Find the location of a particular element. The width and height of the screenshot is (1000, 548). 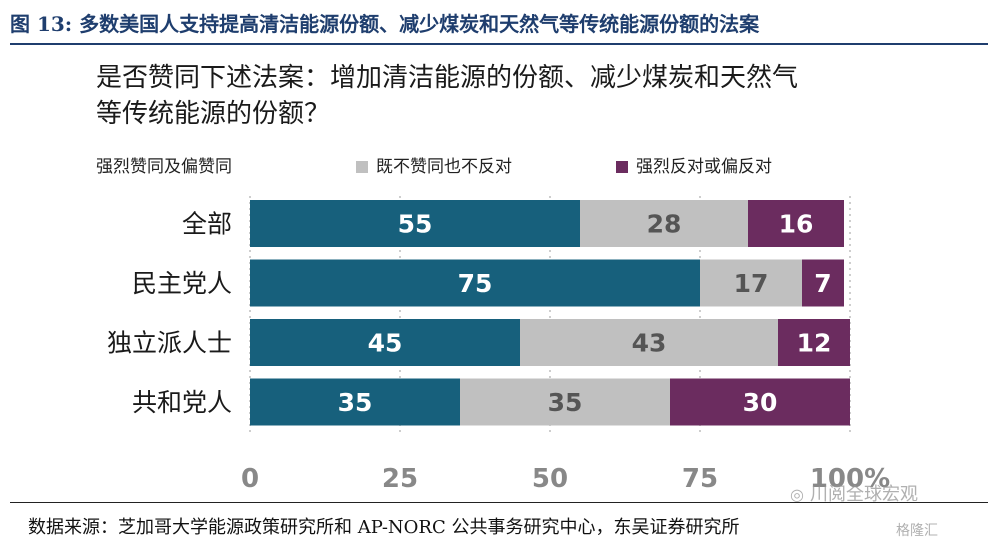

data-label: 7 is located at coordinates (822, 283).